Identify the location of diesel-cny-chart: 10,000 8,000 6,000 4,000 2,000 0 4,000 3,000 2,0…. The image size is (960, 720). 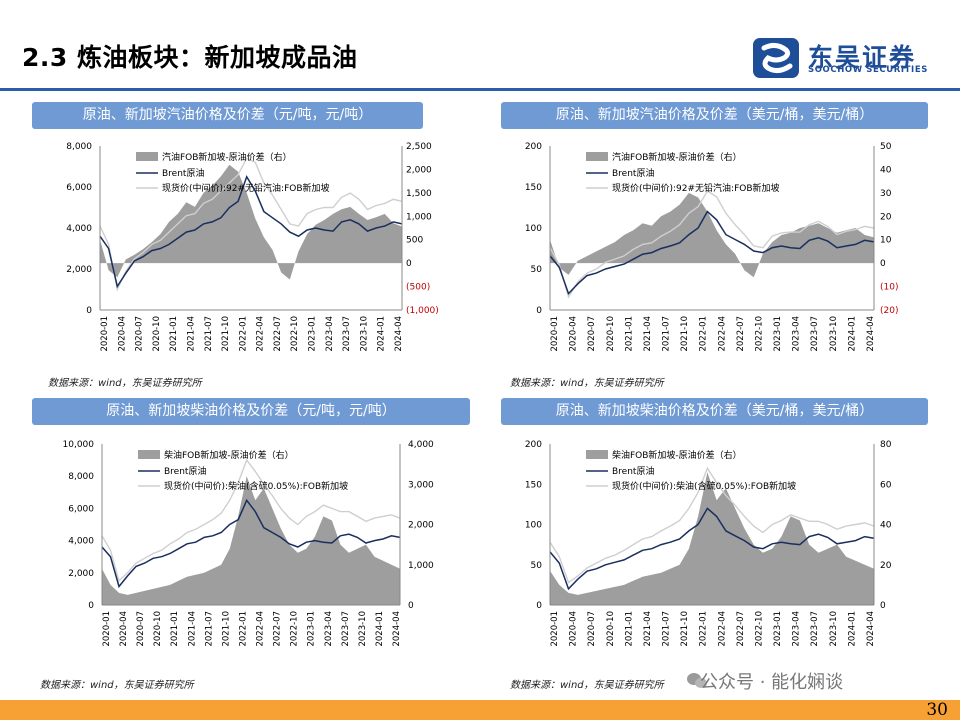
(249, 543).